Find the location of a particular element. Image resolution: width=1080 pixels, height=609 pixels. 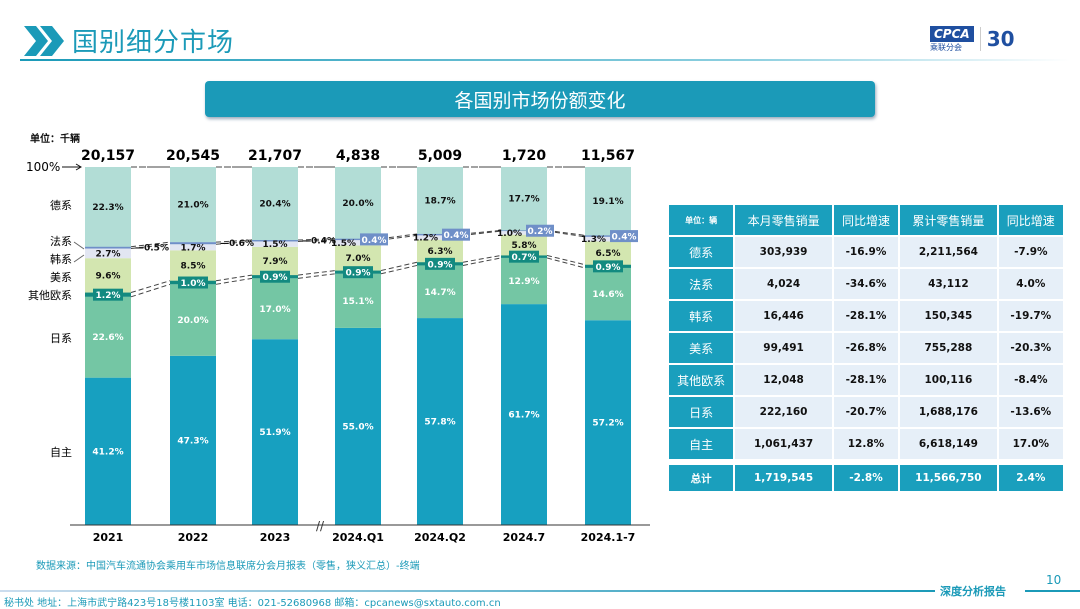

table-cell: 6,618,149 is located at coordinates (948, 444).